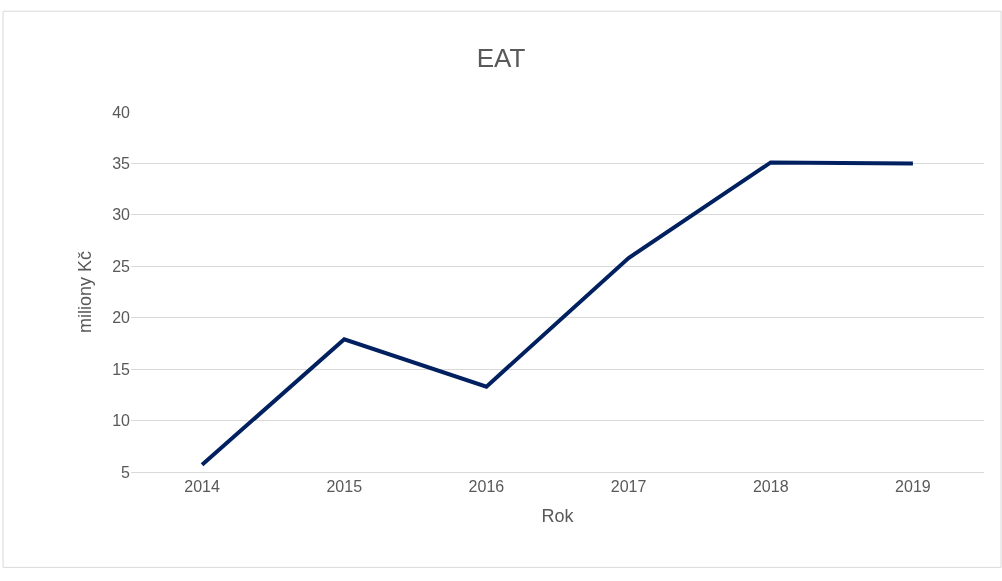 This screenshot has width=1002, height=581. Describe the element at coordinates (85, 292) in the screenshot. I see `y-axis-title: miliony Kč` at that location.